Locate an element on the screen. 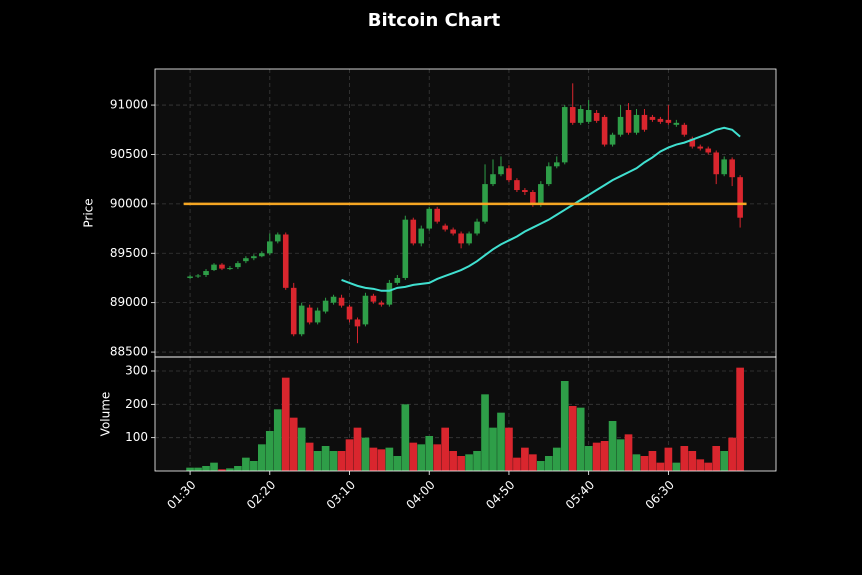 The height and width of the screenshot is (575, 862). x-tick-label: 04:00 is located at coordinates (420, 495).